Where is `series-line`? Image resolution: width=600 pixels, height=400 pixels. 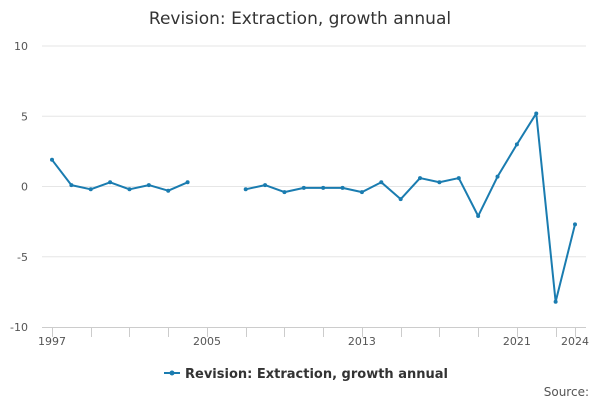
series-line is located at coordinates (119, 175).